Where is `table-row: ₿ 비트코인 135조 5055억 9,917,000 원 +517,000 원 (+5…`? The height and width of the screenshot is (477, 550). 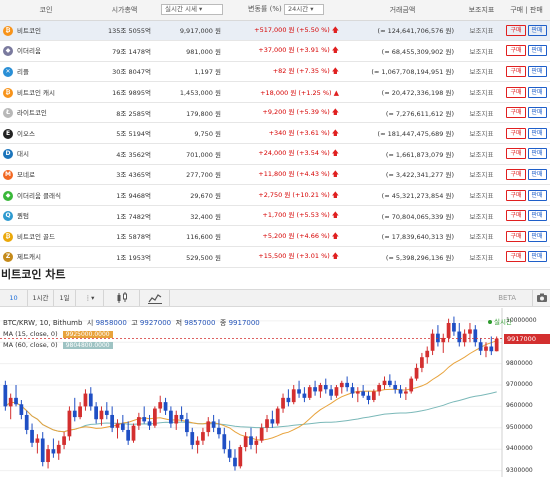 table-row: ₿ 비트코인 135조 5055억 9,917,000 원 +517,000 원 (+5… is located at coordinates (275, 31).